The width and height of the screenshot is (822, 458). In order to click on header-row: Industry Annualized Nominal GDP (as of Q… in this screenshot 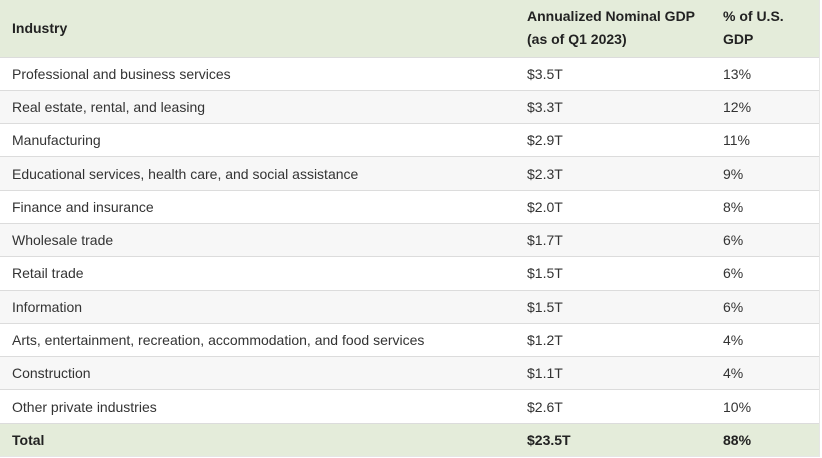, I will do `click(409, 28)`.